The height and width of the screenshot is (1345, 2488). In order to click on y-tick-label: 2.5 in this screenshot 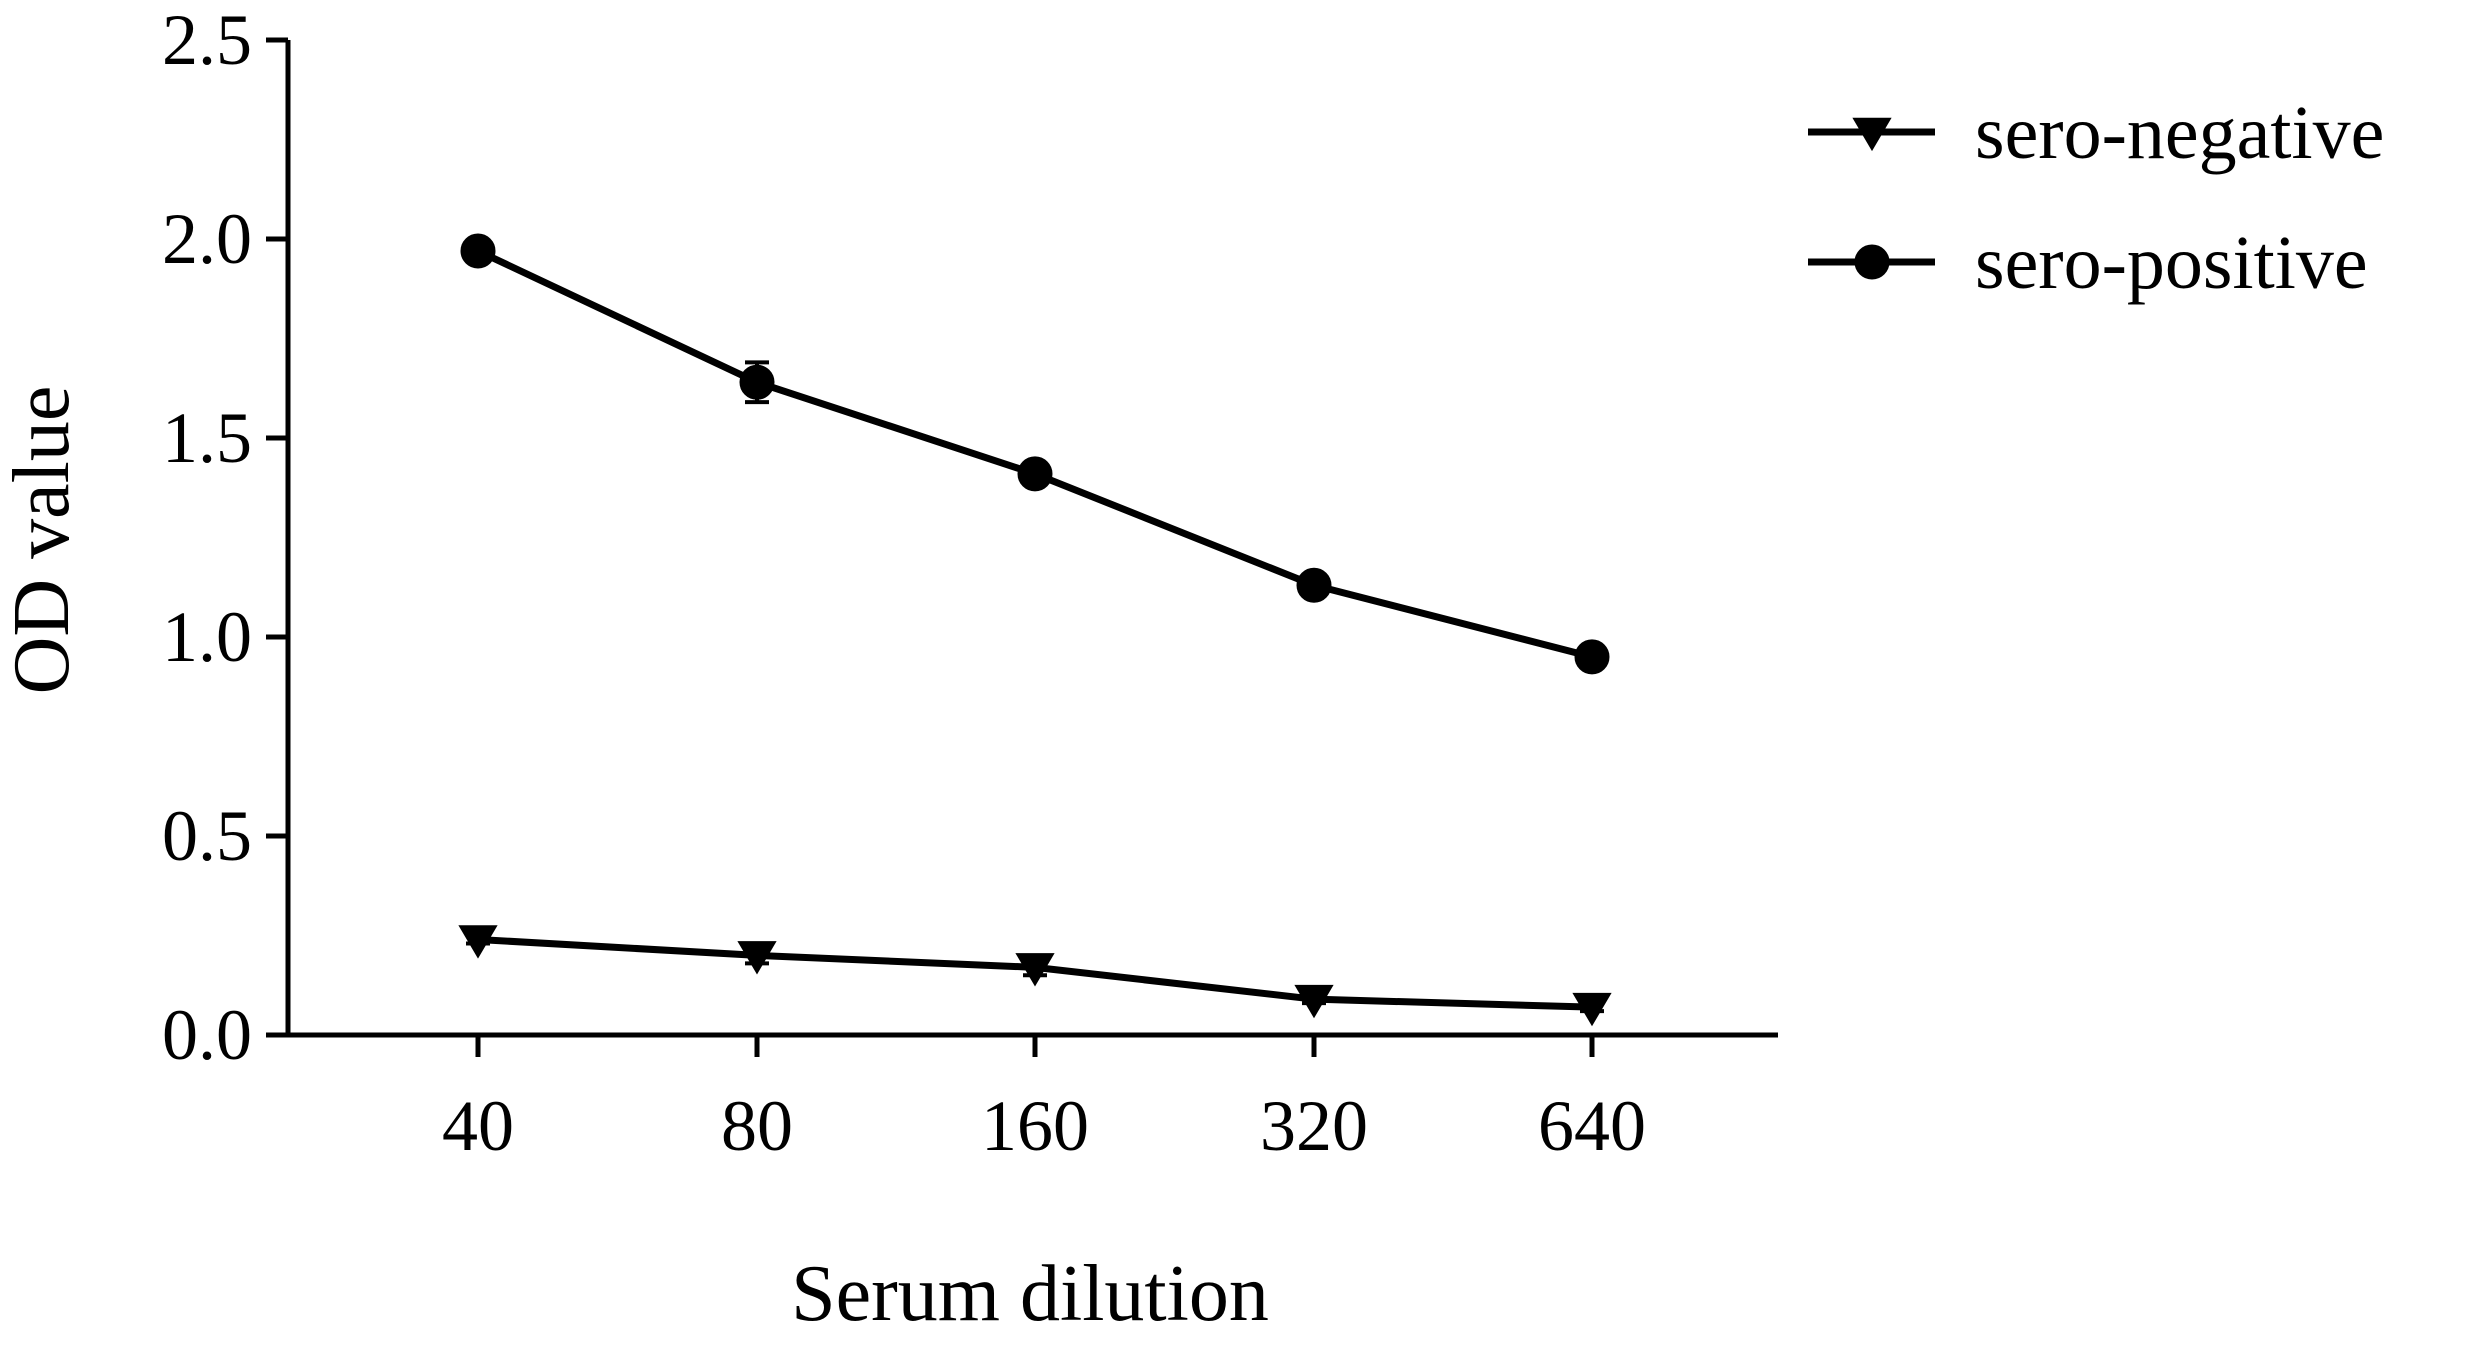, I will do `click(207, 40)`.